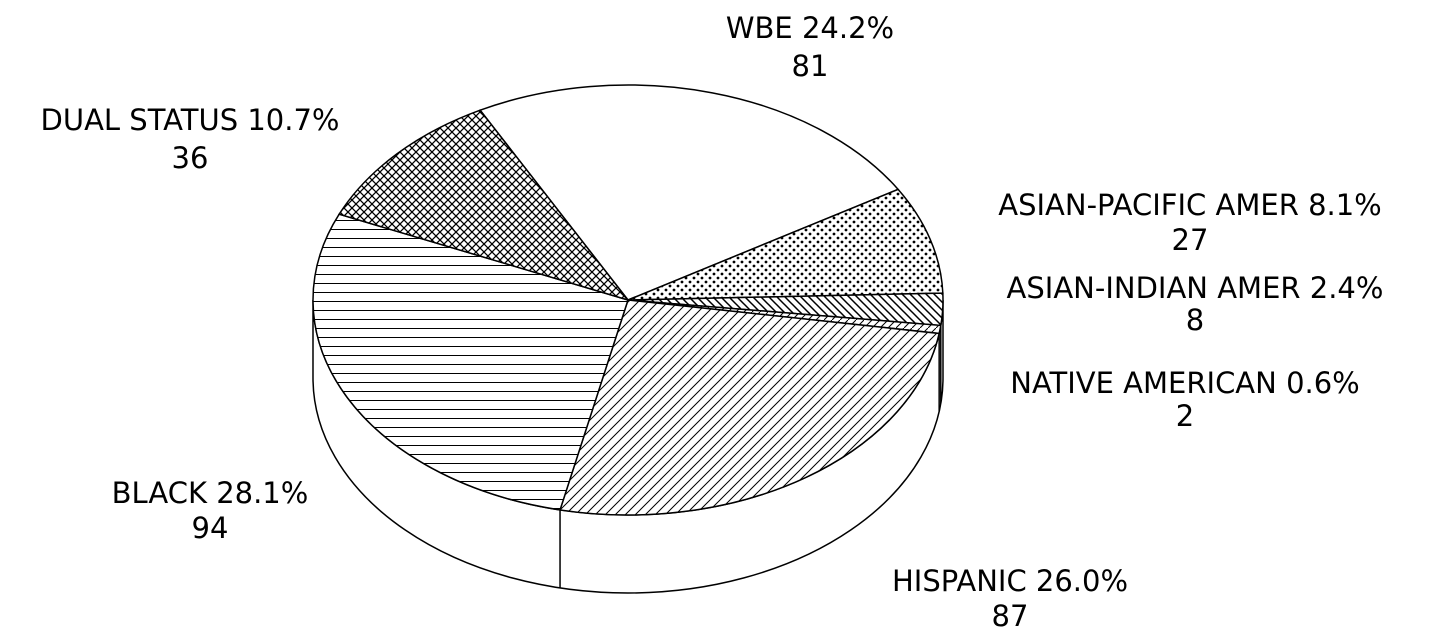  What do you see at coordinates (1195, 320) in the screenshot?
I see `count: 8` at bounding box center [1195, 320].